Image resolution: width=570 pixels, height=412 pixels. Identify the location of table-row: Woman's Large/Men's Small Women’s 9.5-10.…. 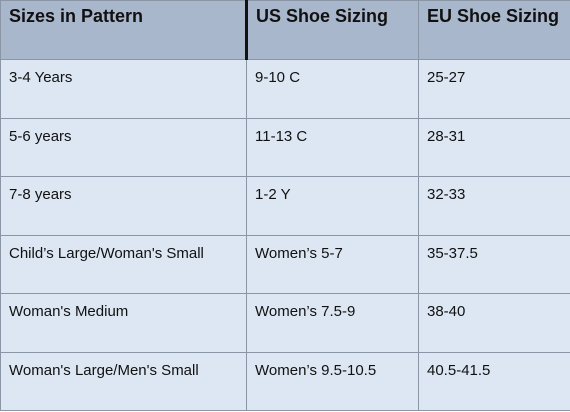
(285, 381).